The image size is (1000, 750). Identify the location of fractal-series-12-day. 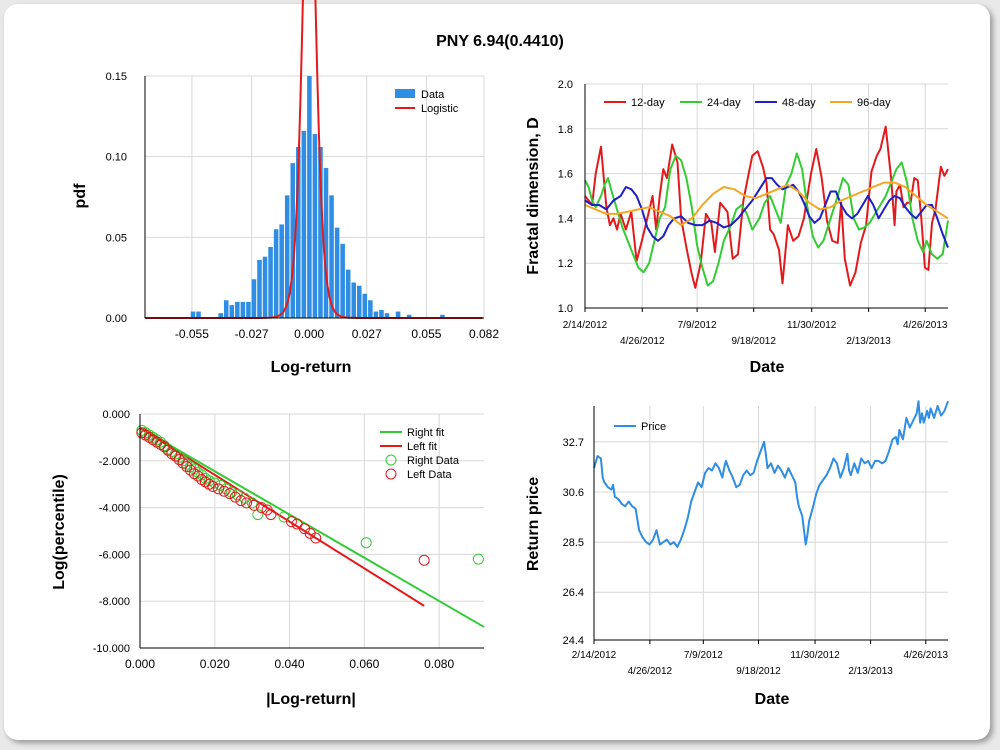
(766, 207).